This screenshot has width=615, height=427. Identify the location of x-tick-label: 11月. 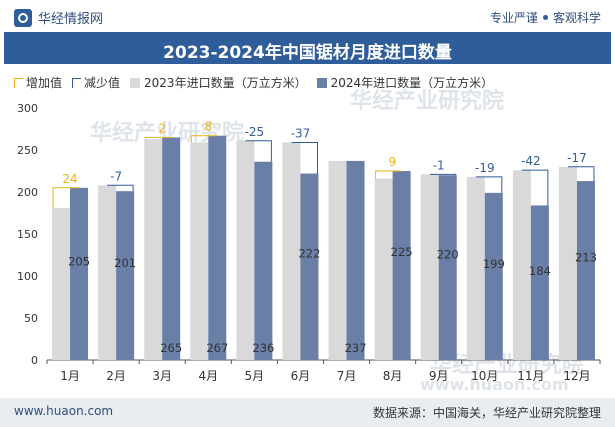
(530, 376).